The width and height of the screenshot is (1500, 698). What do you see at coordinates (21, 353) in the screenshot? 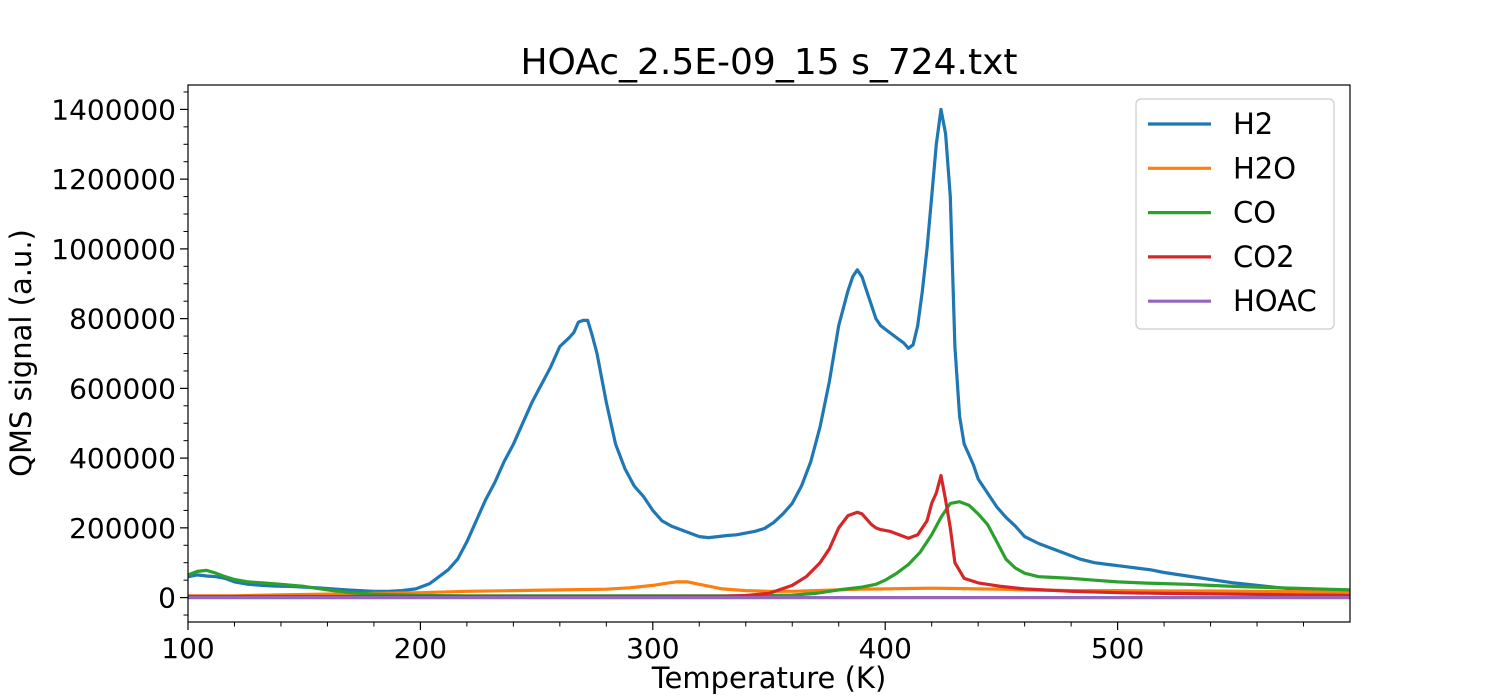
I see `y-axis-label: QMS signal (a.u.)` at bounding box center [21, 353].